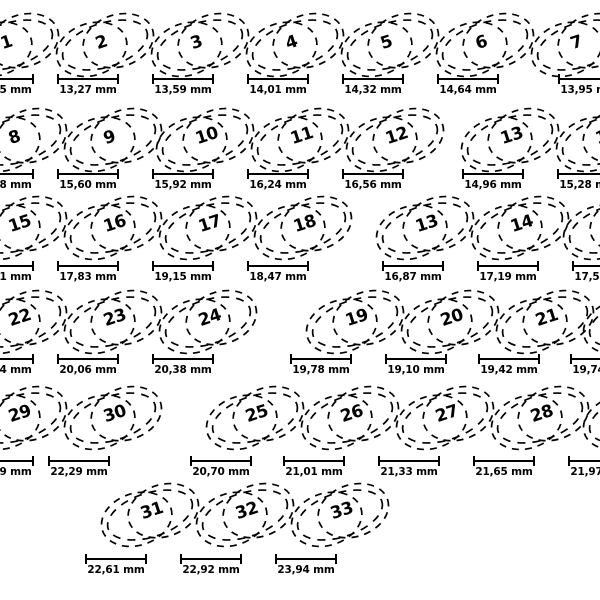 The height and width of the screenshot is (600, 600). What do you see at coordinates (314, 472) in the screenshot?
I see `dimension-label: 21,01 mm` at bounding box center [314, 472].